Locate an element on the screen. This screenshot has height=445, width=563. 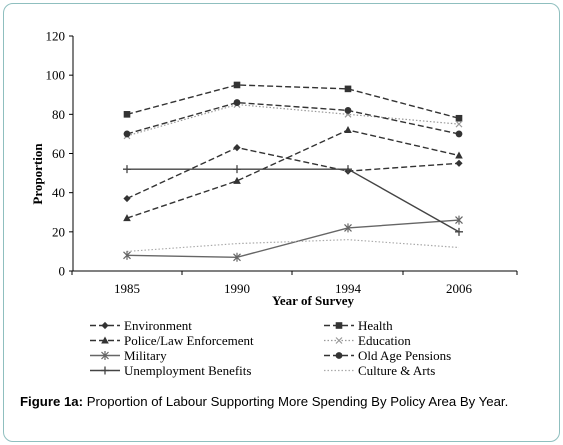
x-tick-label: 2006 is located at coordinates (459, 288).